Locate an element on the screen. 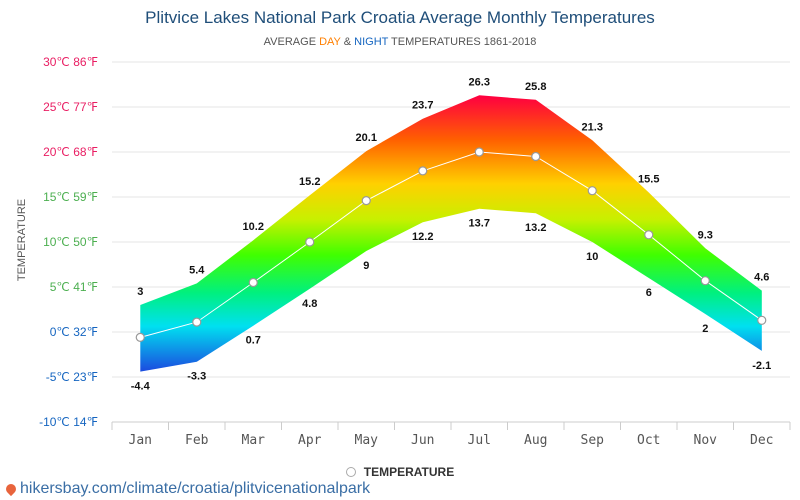 This screenshot has width=800, height=500. day-temp-label: 9.3 is located at coordinates (705, 235).